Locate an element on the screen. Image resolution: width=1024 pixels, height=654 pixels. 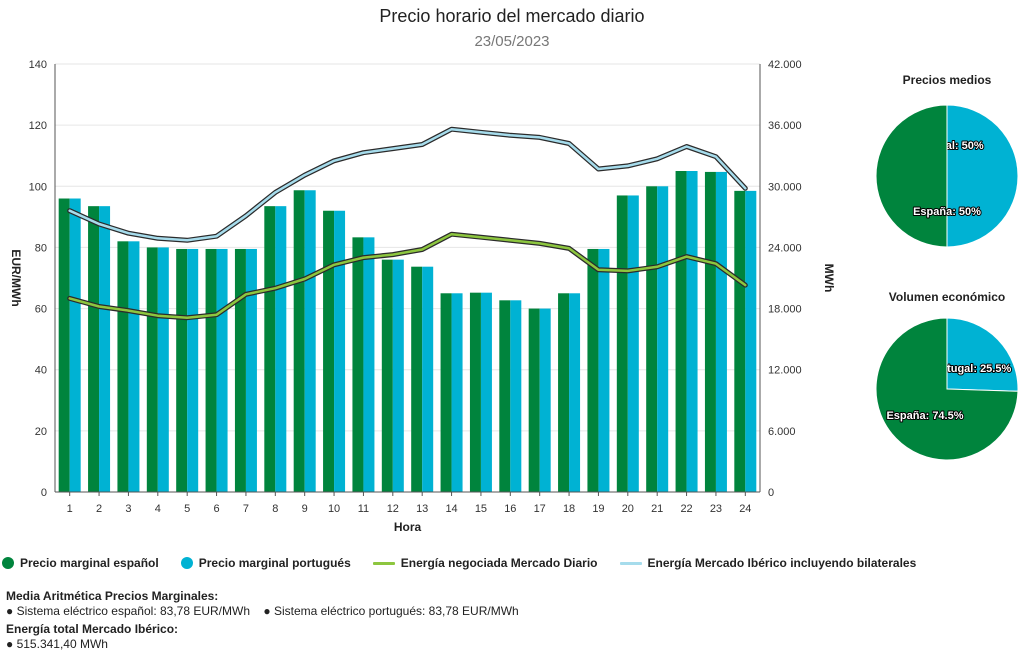
x-tick-label: 6 is located at coordinates (217, 509).